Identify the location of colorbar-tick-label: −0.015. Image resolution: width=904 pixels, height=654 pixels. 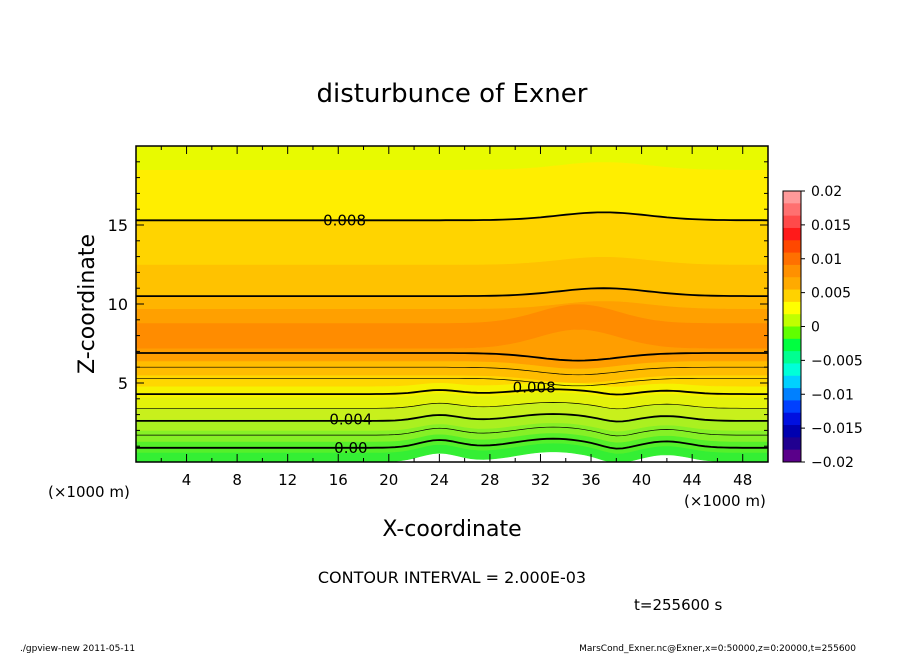
(837, 429).